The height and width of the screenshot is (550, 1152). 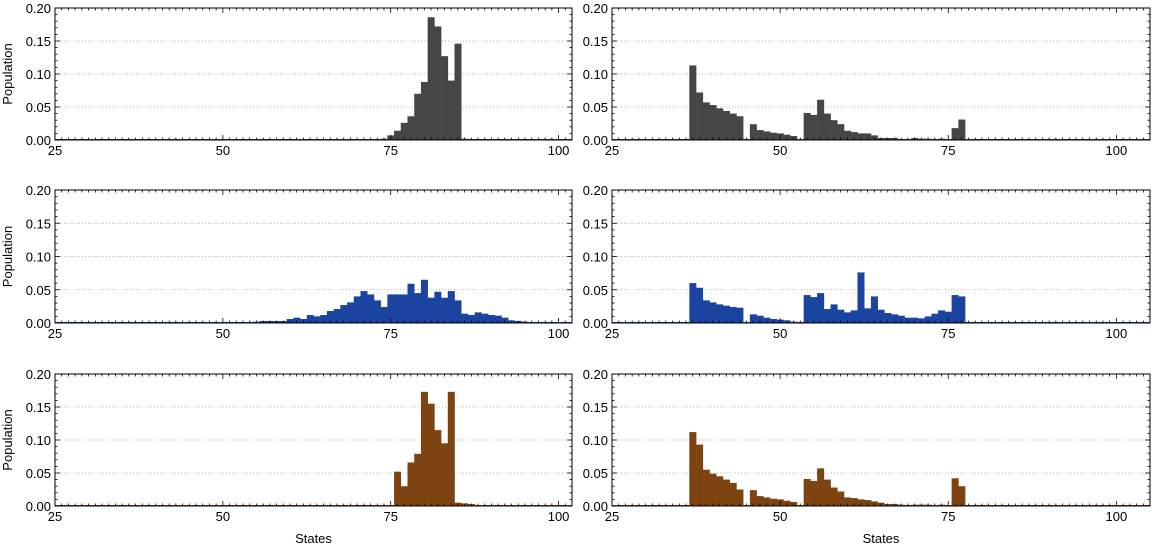 What do you see at coordinates (286, 79) in the screenshot?
I see `panel-r0c0: 25 50 75 100 0.00 0.05 0.10 0.15 0.20 Population` at bounding box center [286, 79].